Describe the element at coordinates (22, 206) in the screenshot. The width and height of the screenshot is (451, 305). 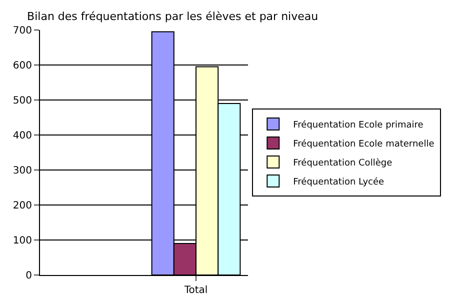
I see `y-tick-label: 200` at that location.